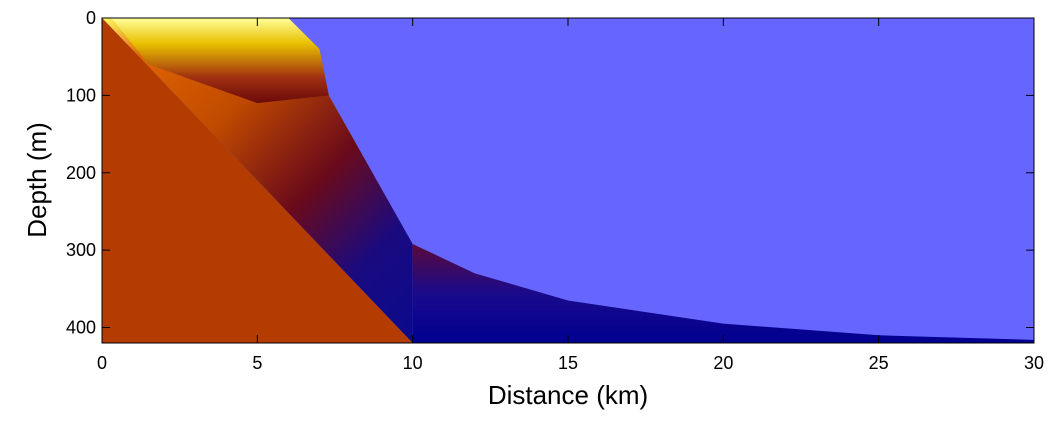 The image size is (1057, 438). I want to click on y-tick-label: 400, so click(81, 328).